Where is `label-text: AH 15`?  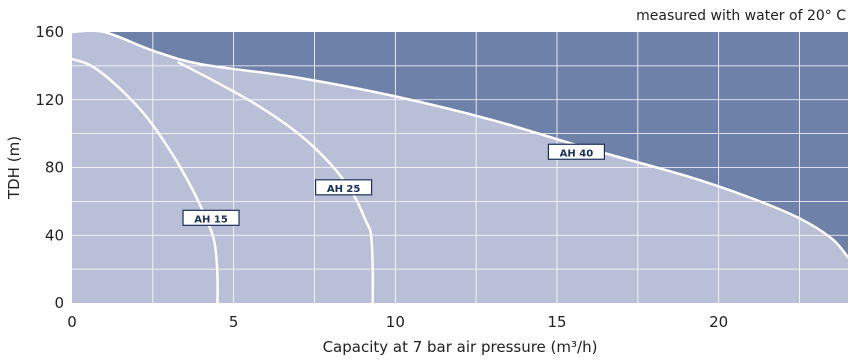
label-text: AH 15 is located at coordinates (211, 219).